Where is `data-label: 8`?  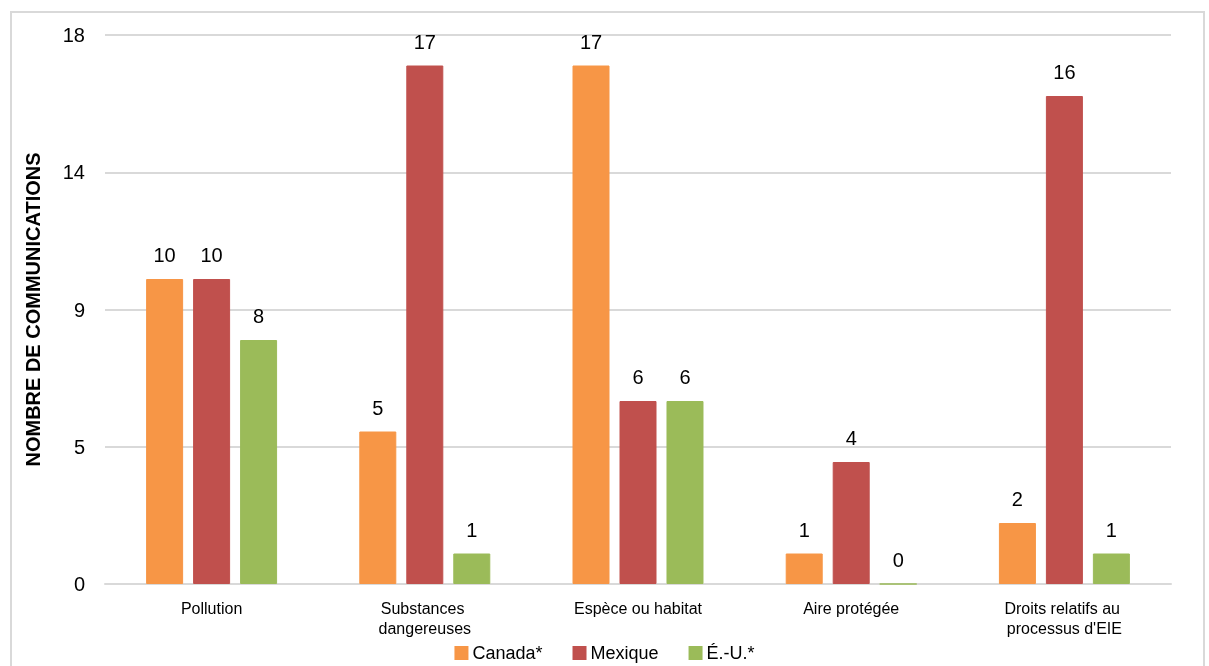 data-label: 8 is located at coordinates (259, 316).